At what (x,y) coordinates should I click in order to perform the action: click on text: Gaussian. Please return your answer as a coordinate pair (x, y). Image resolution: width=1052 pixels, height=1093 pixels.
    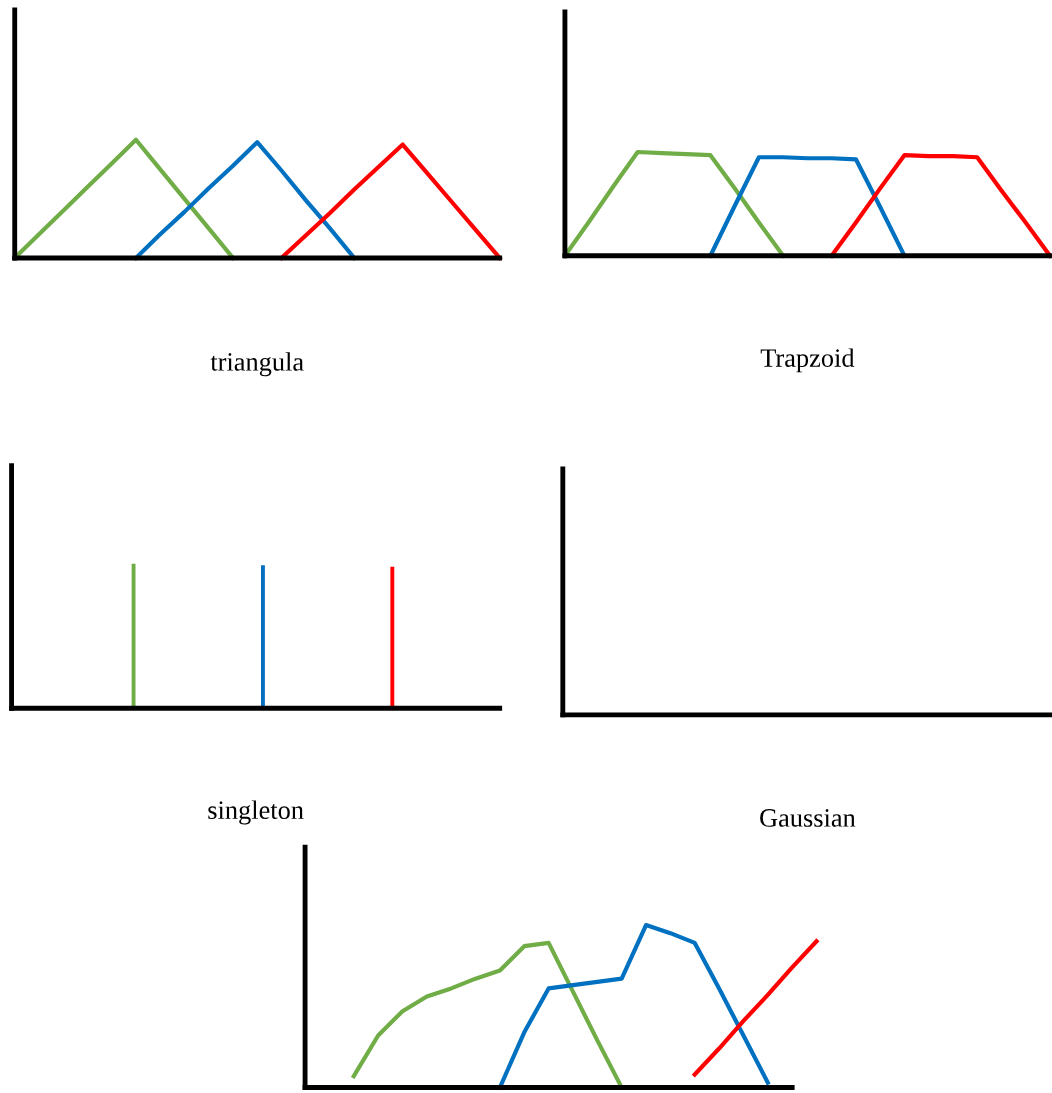
    Looking at the image, I should click on (808, 818).